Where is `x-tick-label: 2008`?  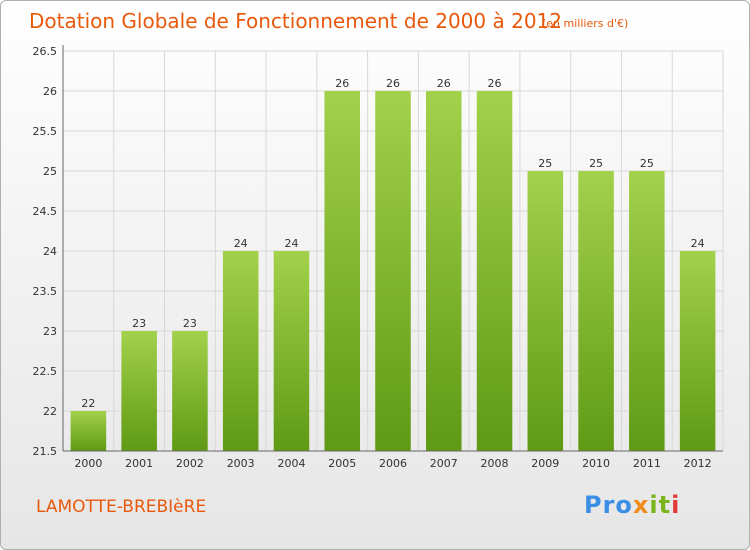
x-tick-label: 2008 is located at coordinates (495, 463).